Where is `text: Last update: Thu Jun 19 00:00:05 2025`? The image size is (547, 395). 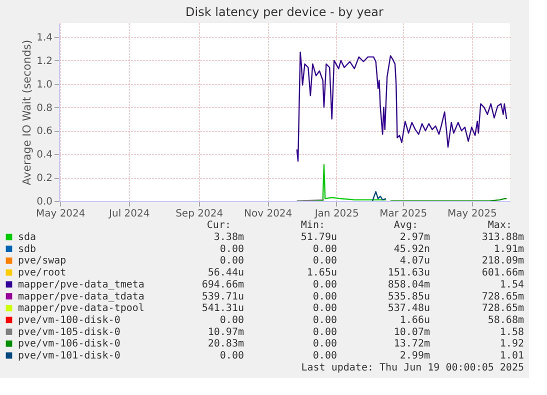
text: Last update: Thu Jun 19 00:00:05 2025 is located at coordinates (412, 368).